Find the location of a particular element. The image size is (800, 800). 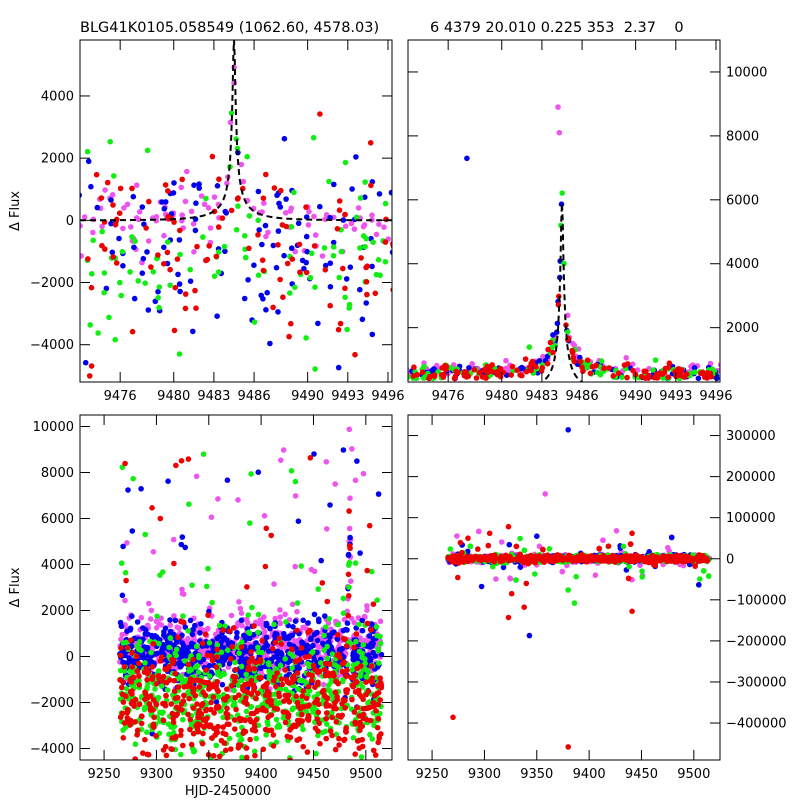

bottom-left-ylabel: Δ Flux is located at coordinates (15, 587).